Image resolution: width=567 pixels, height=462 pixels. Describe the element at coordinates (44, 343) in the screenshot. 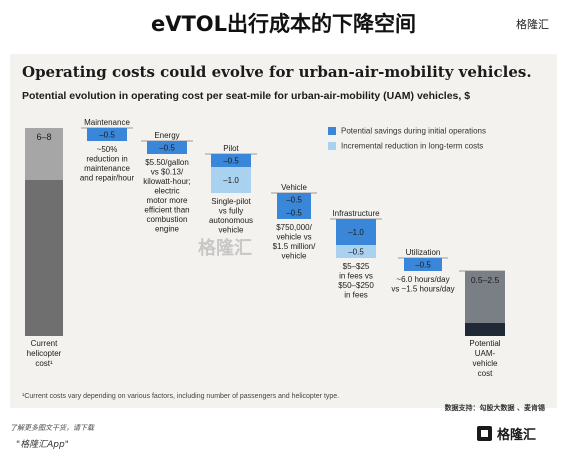

I see `start-bar-category-label: Current` at that location.